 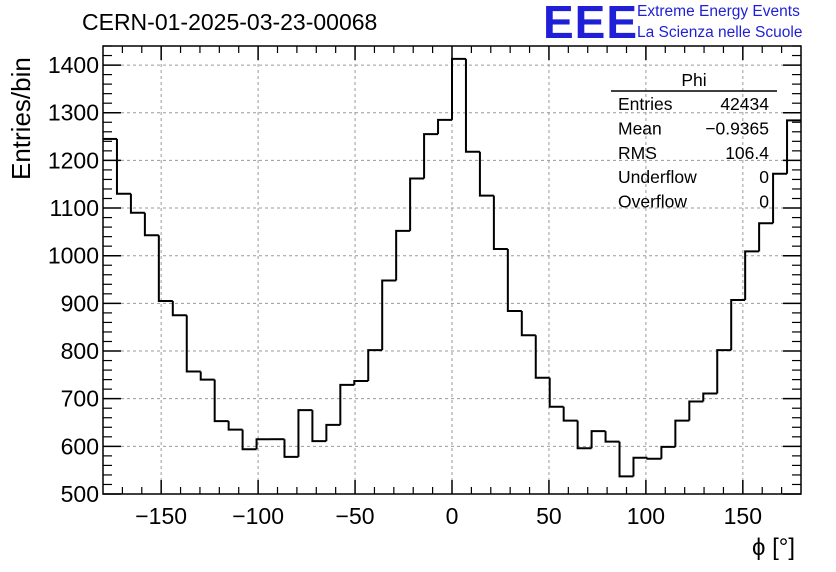 I want to click on logo-line-1: Extreme Energy Events, so click(x=718, y=11).